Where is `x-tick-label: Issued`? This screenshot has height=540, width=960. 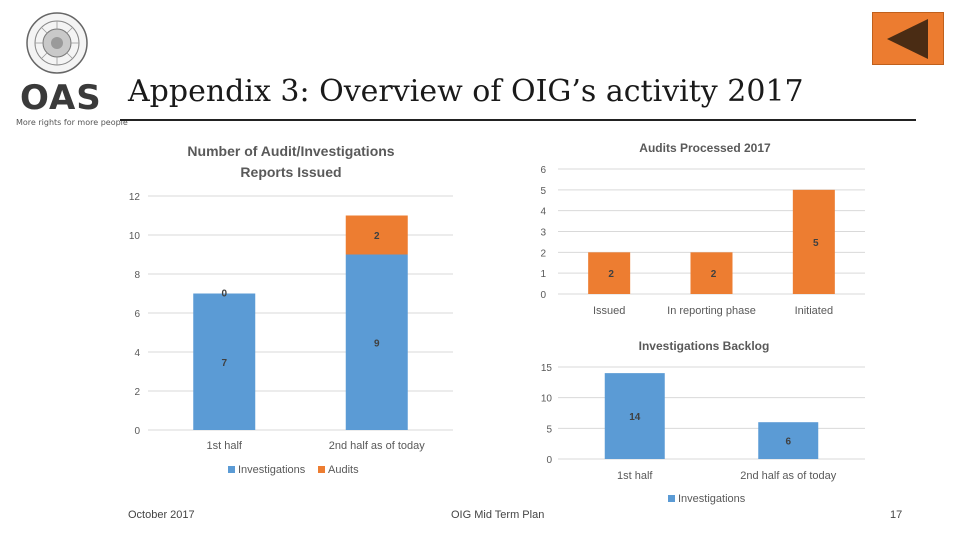 x-tick-label: Issued is located at coordinates (609, 311).